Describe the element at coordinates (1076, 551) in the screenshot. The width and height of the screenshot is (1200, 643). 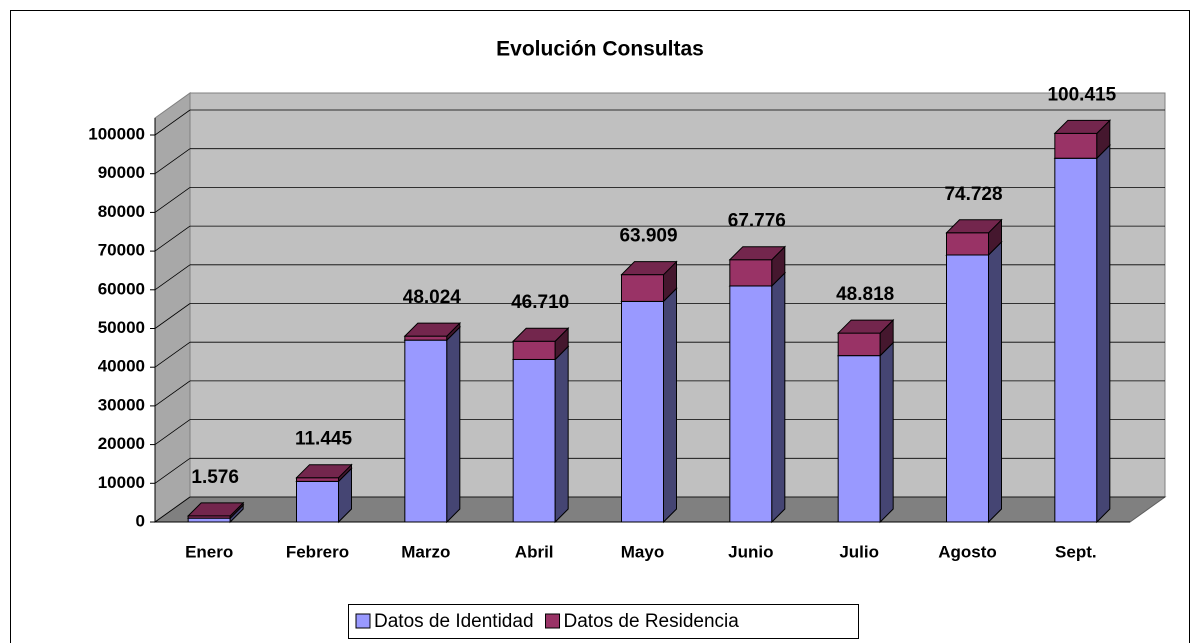
I see `x-tick-label: Sept.` at that location.